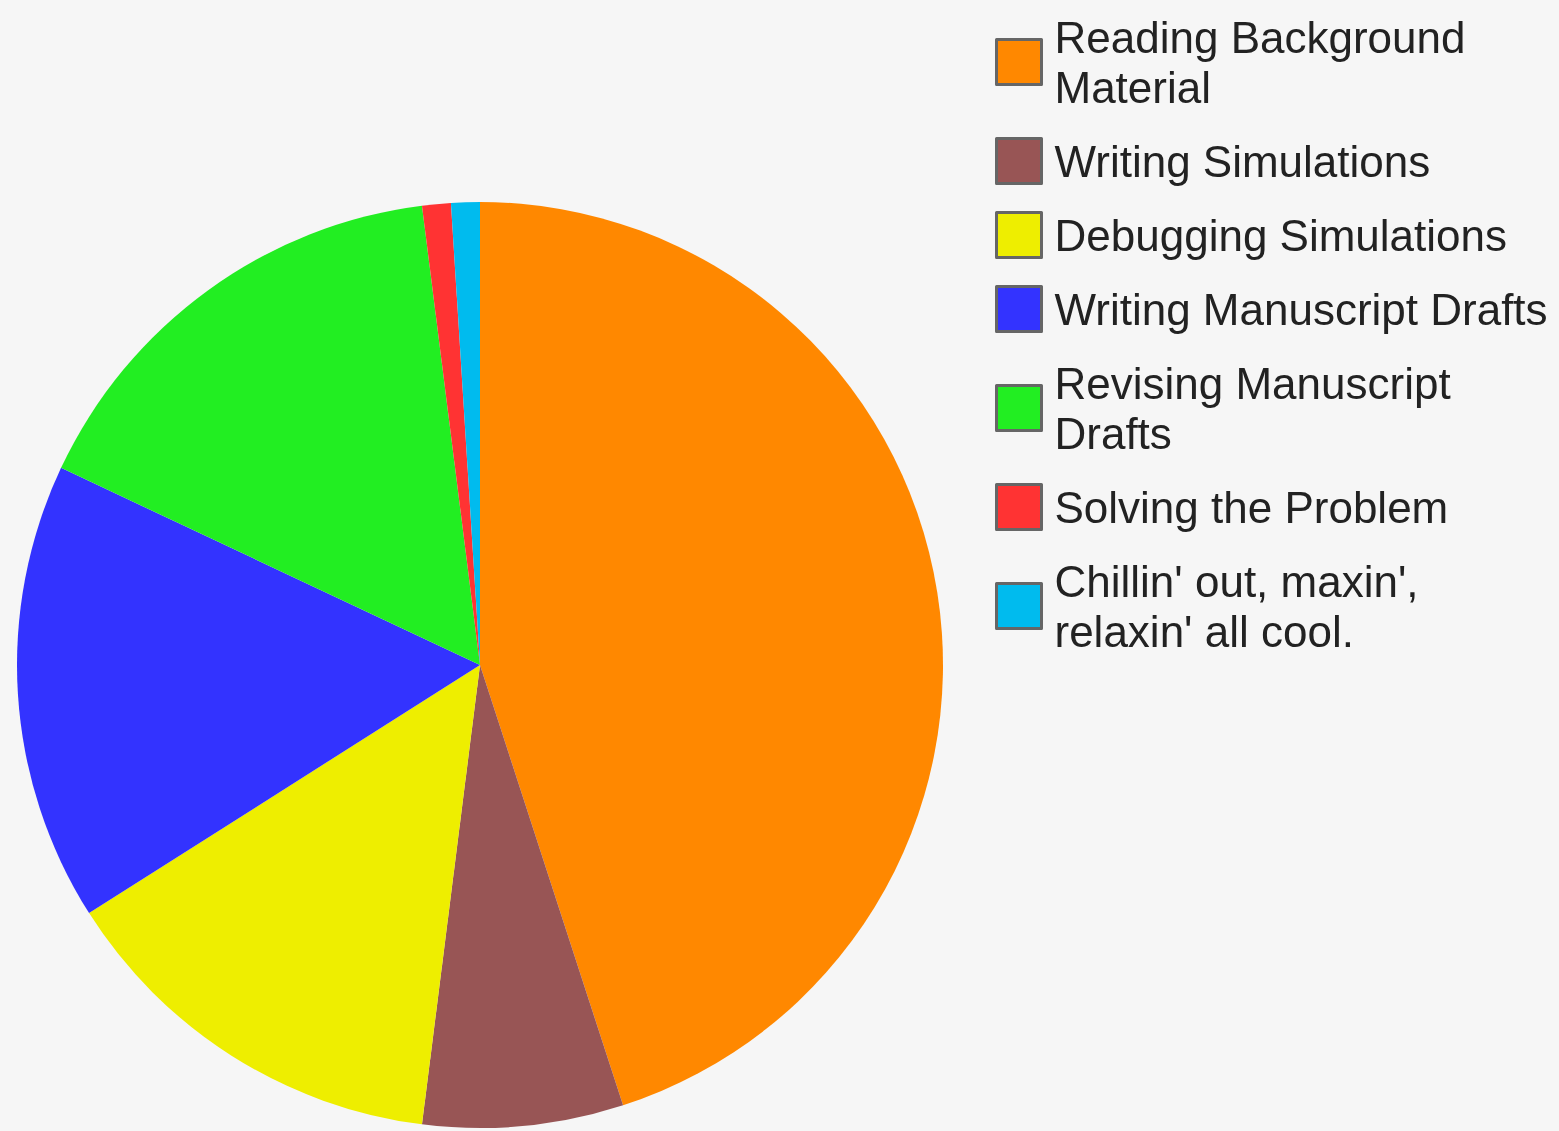 This screenshot has width=1559, height=1131. I want to click on legend-label: Revising Manuscript Drafts, so click(1258, 408).